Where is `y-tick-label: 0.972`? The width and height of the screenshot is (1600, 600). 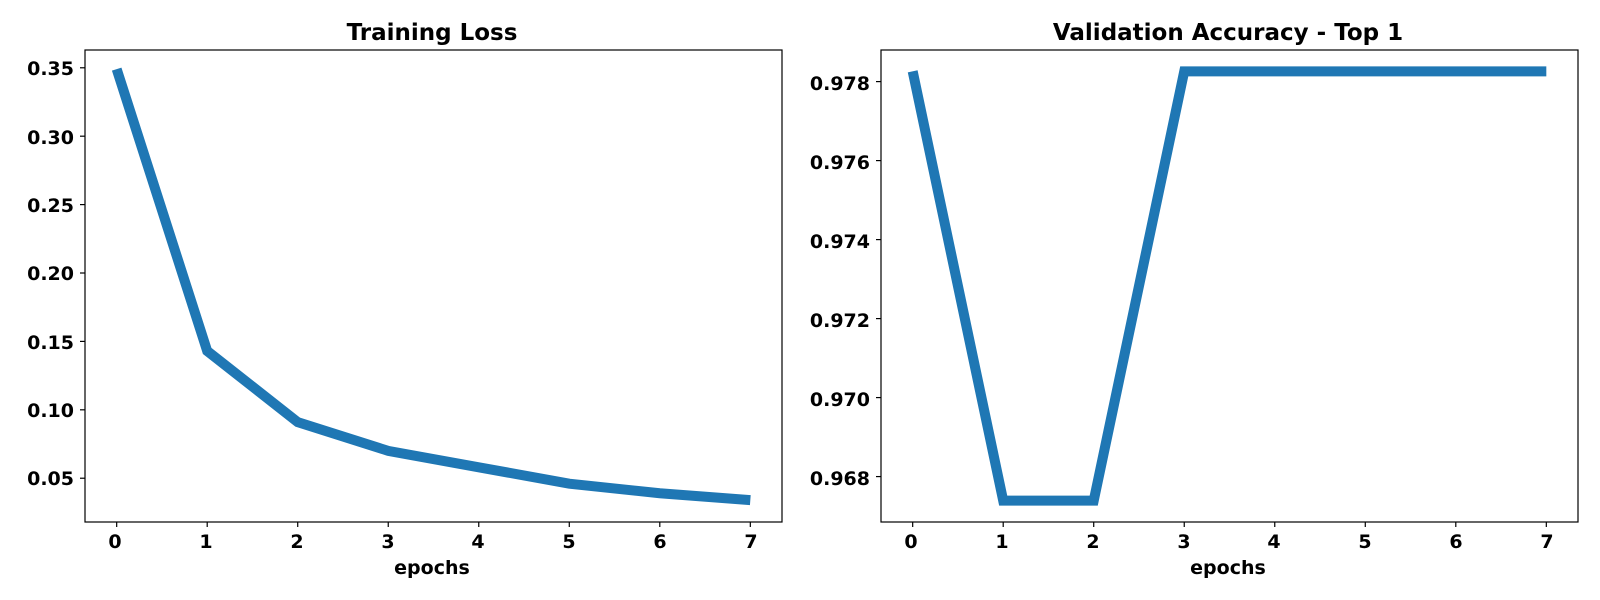 y-tick-label: 0.972 is located at coordinates (840, 321).